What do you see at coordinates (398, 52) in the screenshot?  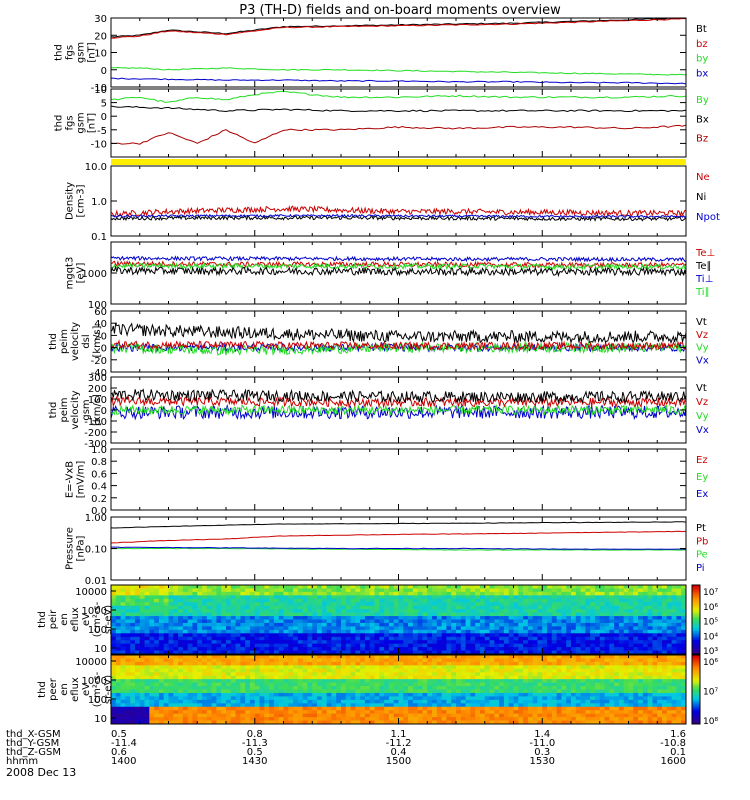 I see `panel-frame` at bounding box center [398, 52].